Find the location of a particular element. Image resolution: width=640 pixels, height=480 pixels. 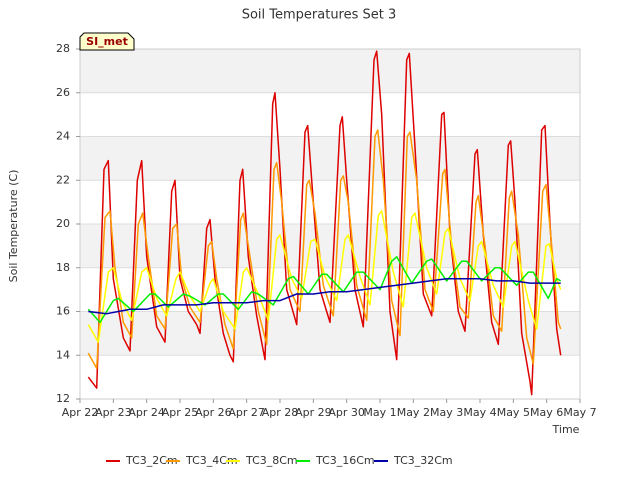

y-tick-label: 12 is located at coordinates (63, 398).